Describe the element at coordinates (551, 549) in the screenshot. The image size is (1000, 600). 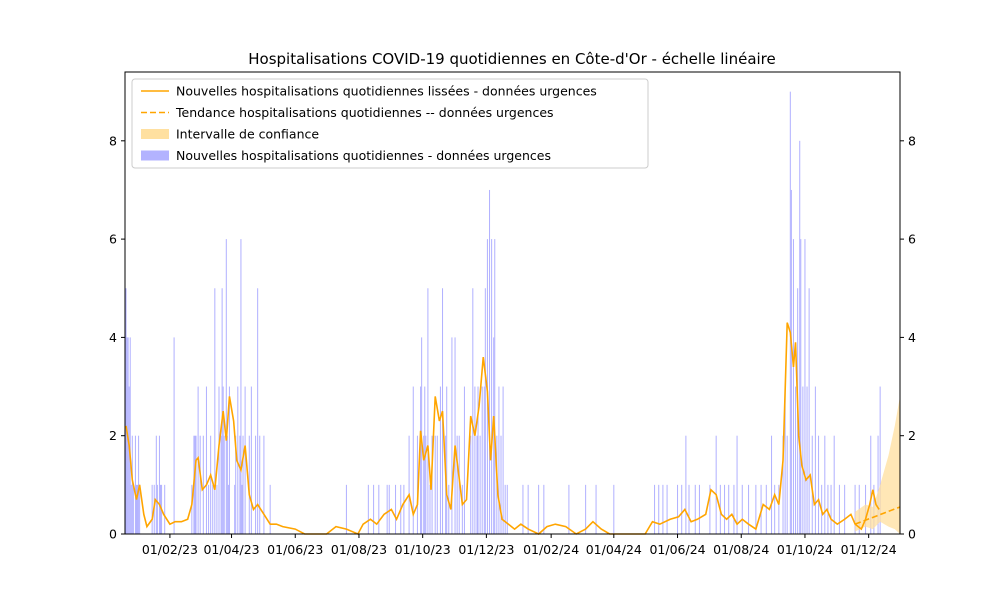
I see `x-tick-label-6: 01/02/24` at that location.